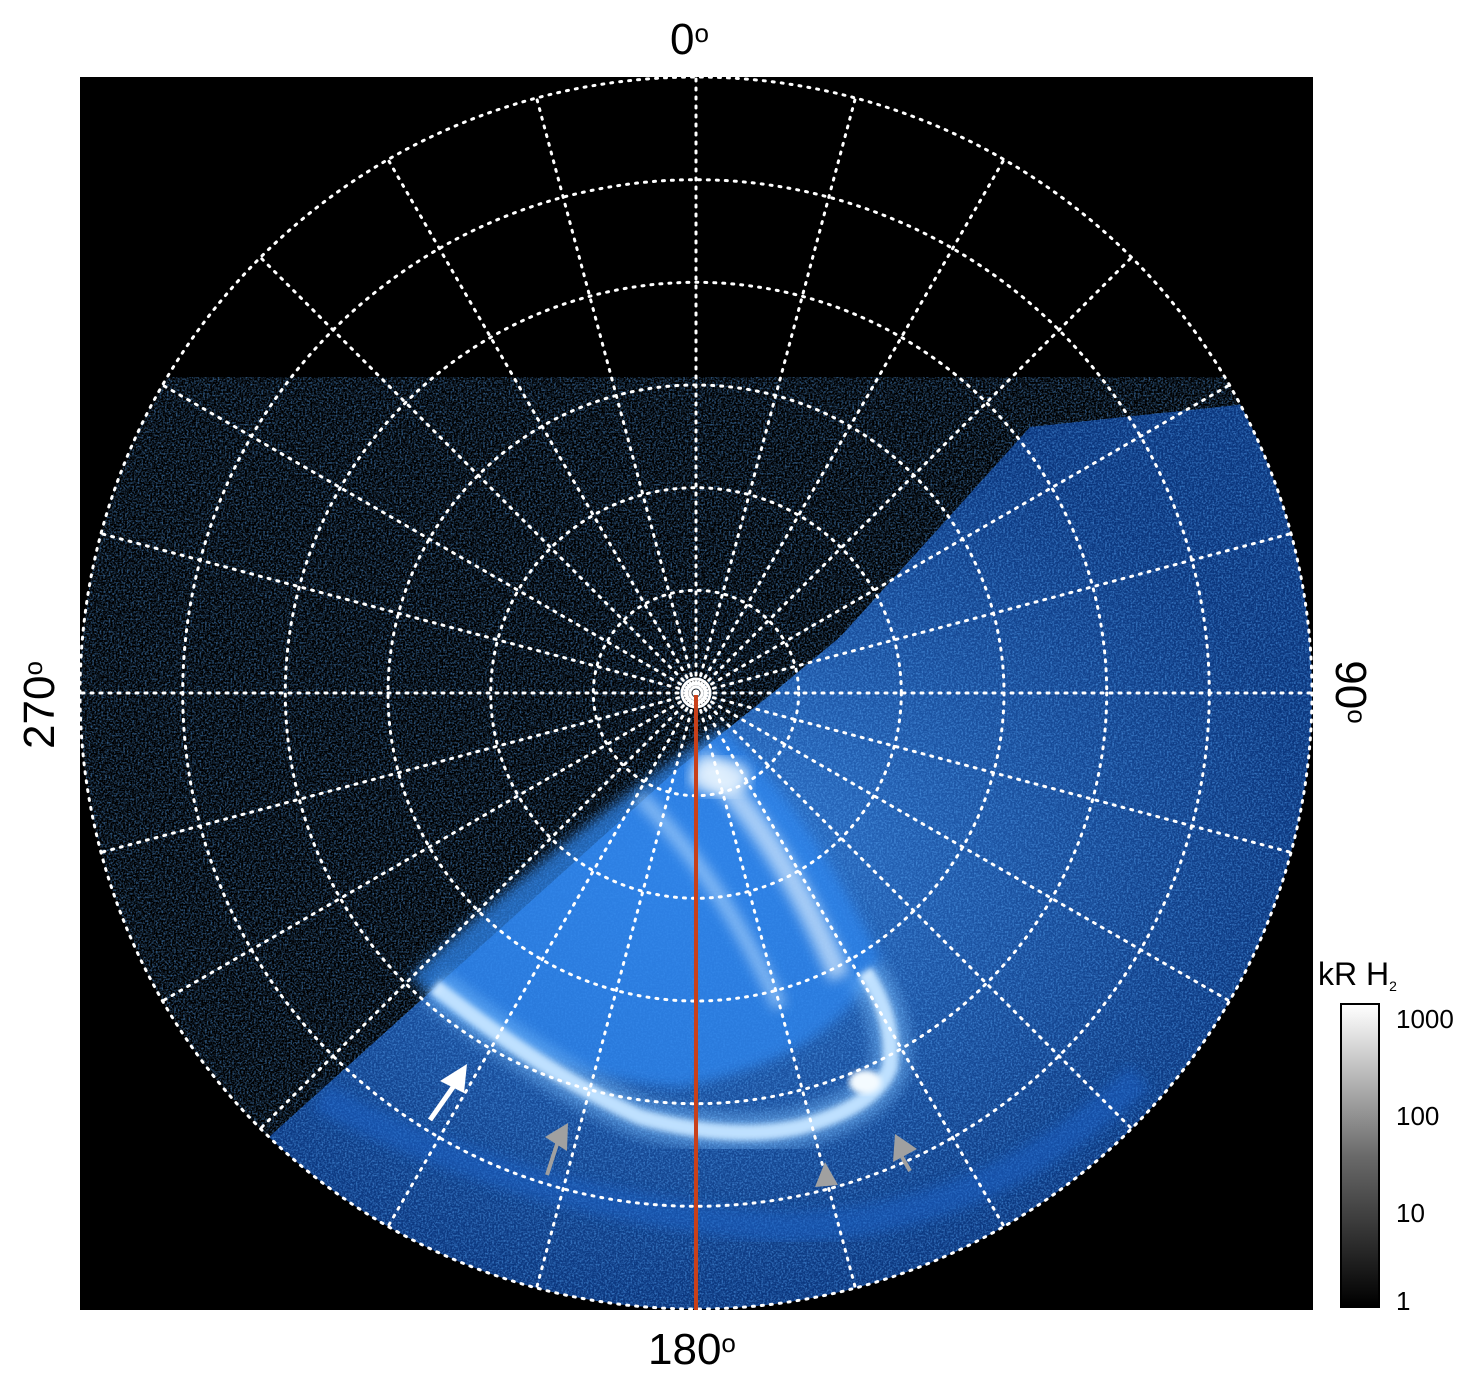  Describe the element at coordinates (1350, 692) in the screenshot. I see `longitude-label-90: 90o` at that location.